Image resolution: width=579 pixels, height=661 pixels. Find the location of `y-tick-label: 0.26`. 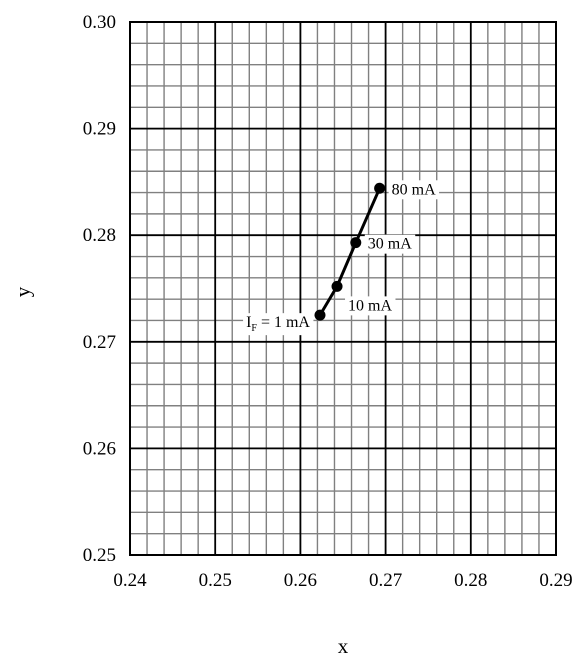

y-tick-label: 0.26 is located at coordinates (99, 448).